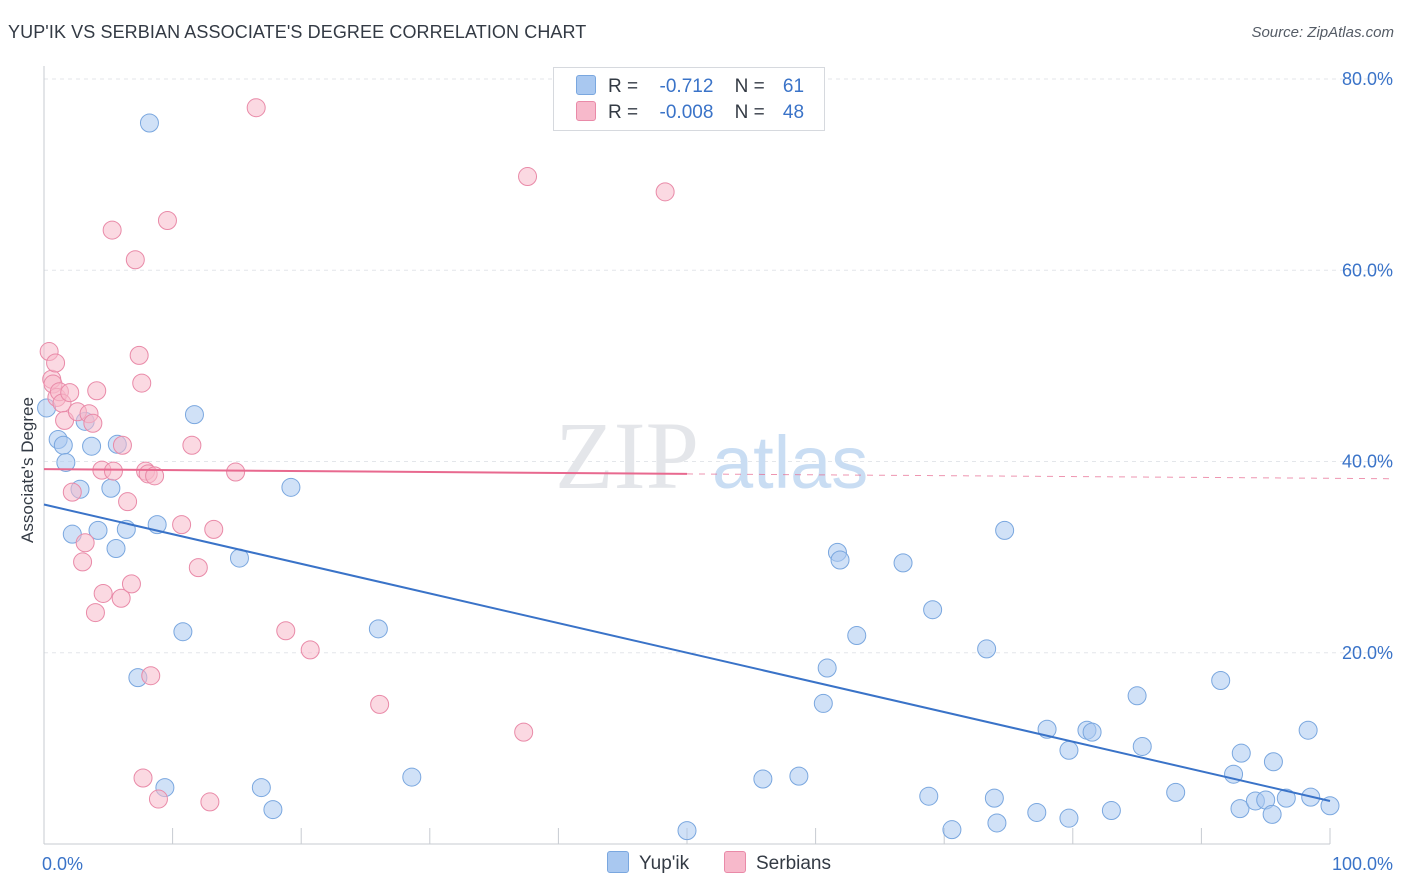 Image resolution: width=1406 pixels, height=892 pixels. I want to click on watermark-zip: ZIP, so click(627, 455).